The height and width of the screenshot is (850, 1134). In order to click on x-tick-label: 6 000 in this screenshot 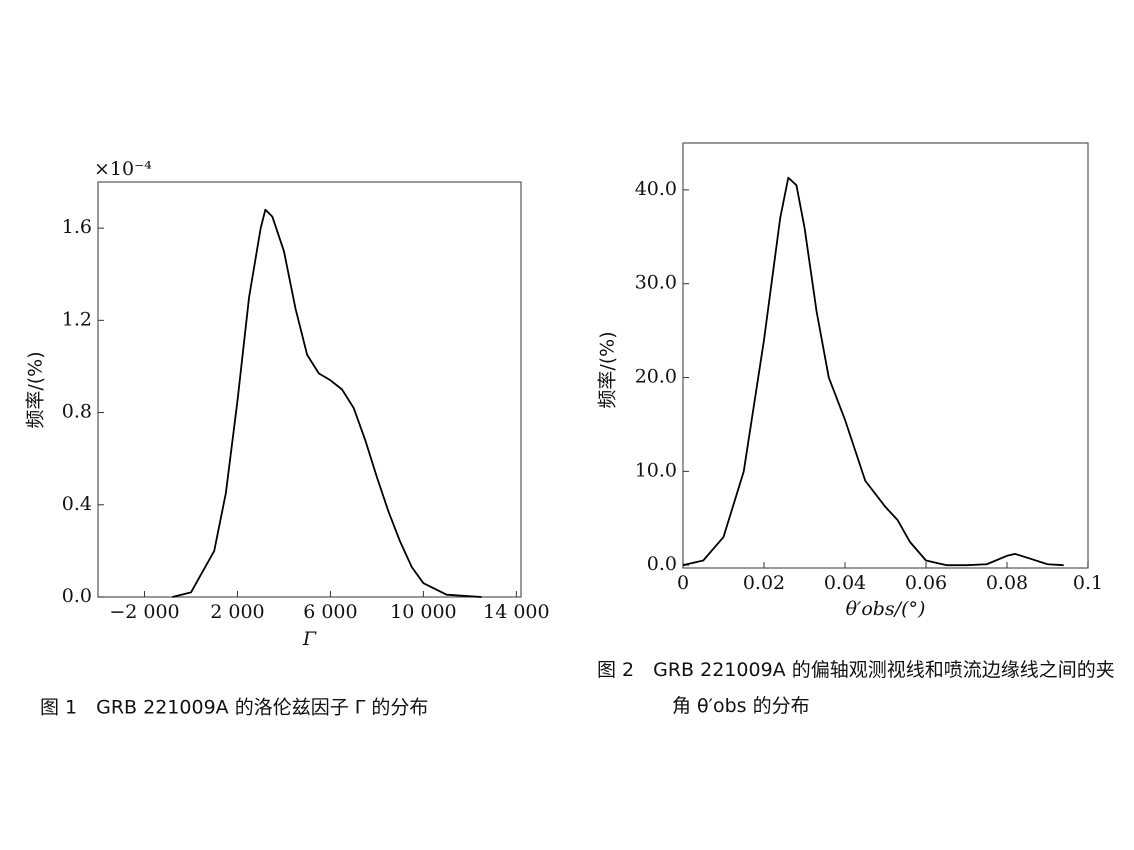, I will do `click(330, 612)`.